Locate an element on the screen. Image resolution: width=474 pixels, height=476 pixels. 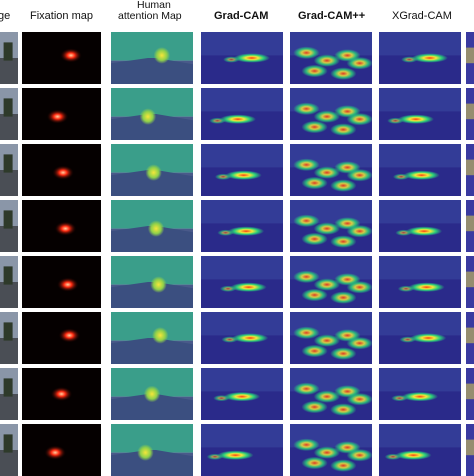
panel-r1-campp is located at coordinates (331, 58).